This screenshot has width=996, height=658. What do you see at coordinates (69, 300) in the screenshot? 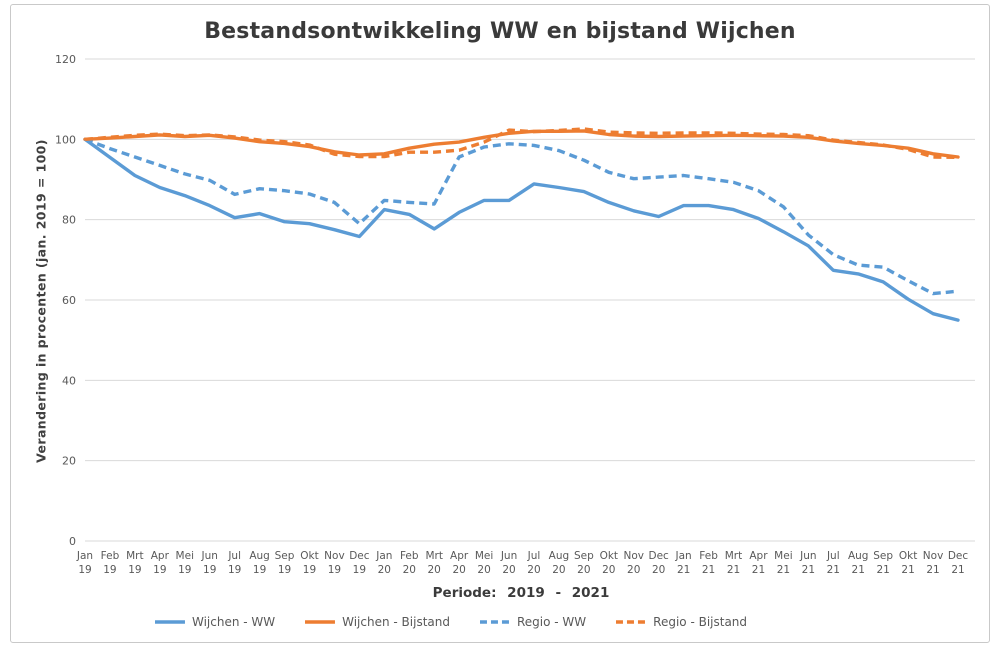
I see `y-tick-label: 60` at bounding box center [69, 300].